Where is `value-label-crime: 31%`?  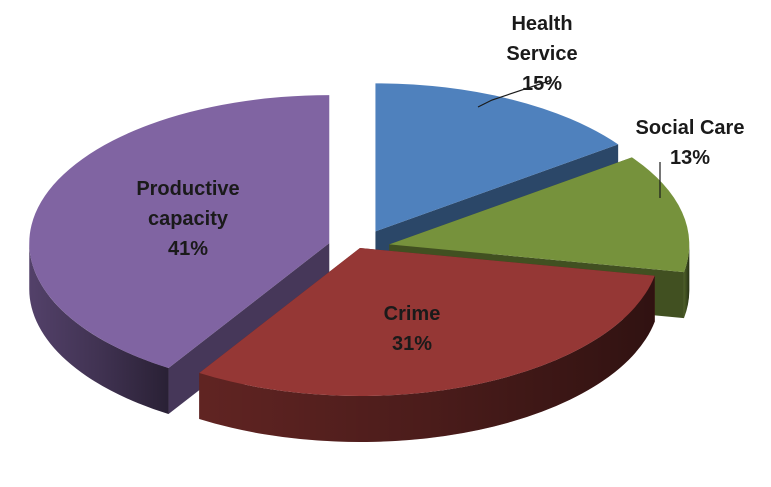
value-label-crime: 31% is located at coordinates (412, 344).